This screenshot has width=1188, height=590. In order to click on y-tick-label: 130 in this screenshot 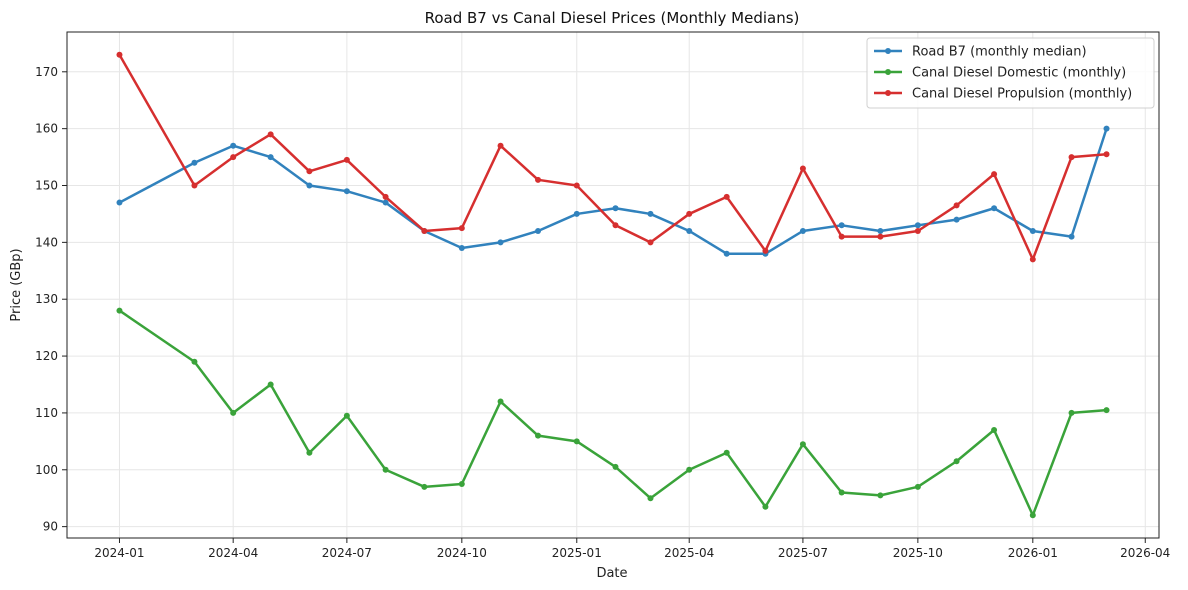, I will do `click(46, 299)`.